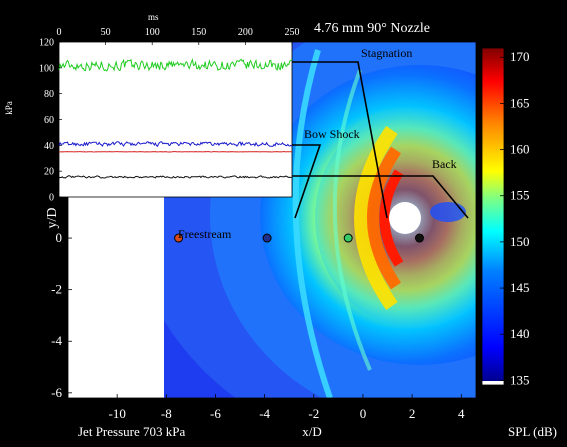 This screenshot has width=567, height=447. What do you see at coordinates (49, 94) in the screenshot?
I see `inset-y-tick-label: 80` at bounding box center [49, 94].